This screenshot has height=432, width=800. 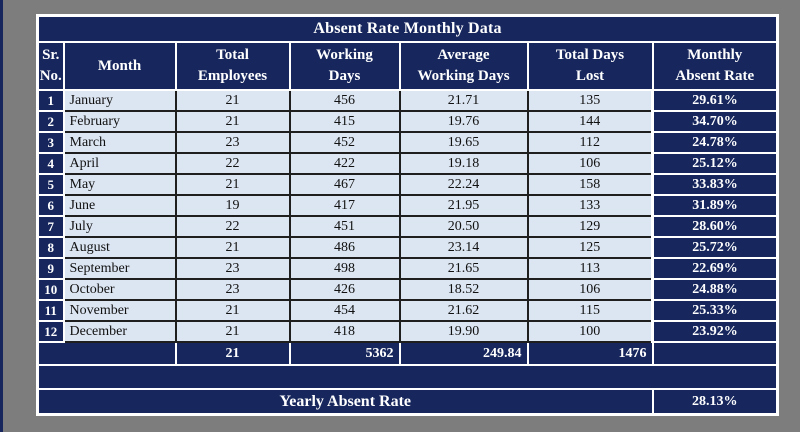 What do you see at coordinates (590, 310) in the screenshot?
I see `total-days-lost-cell: 115` at bounding box center [590, 310].